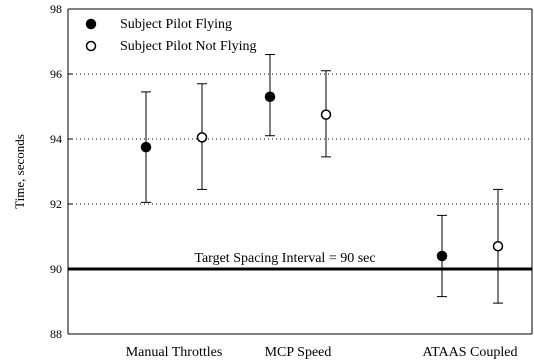 The height and width of the screenshot is (362, 534). What do you see at coordinates (61, 171) in the screenshot?
I see `y-ticks: 88 90 92 94 96 98` at bounding box center [61, 171].